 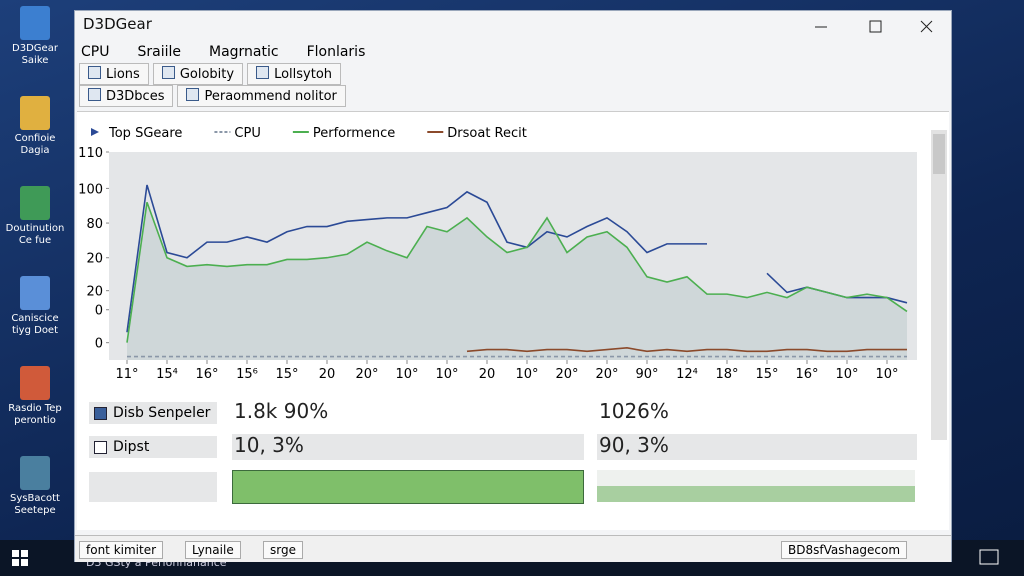 I want to click on stat-label: Disb Senpeler, so click(x=162, y=413).